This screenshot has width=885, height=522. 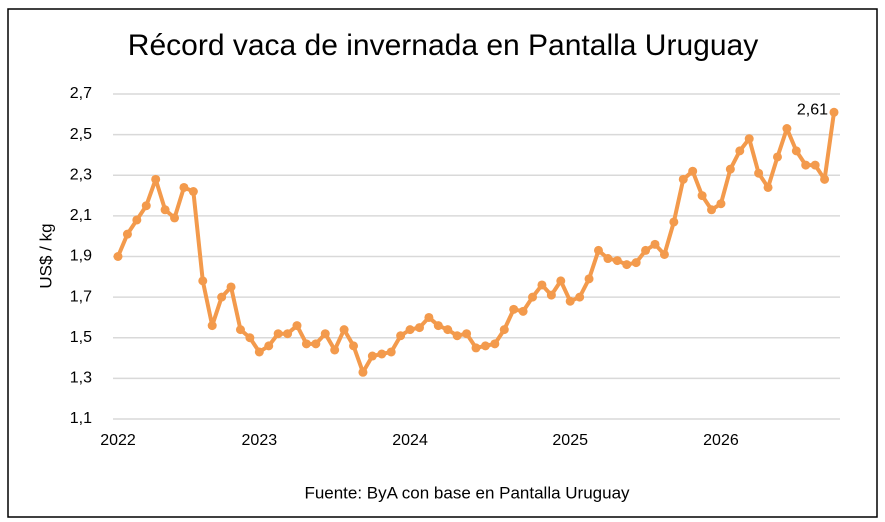 What do you see at coordinates (81, 418) in the screenshot?
I see `y-tick-label: 1,1` at bounding box center [81, 418].